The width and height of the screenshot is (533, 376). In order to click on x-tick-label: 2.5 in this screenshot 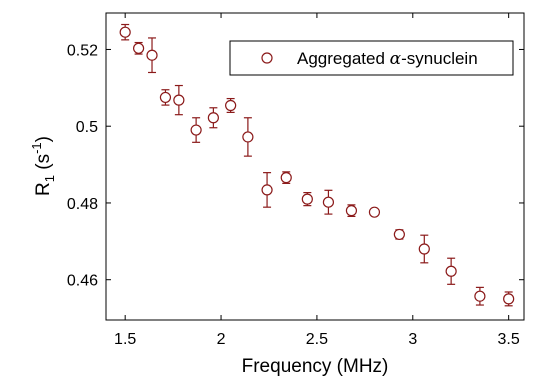, I will do `click(317, 339)`.